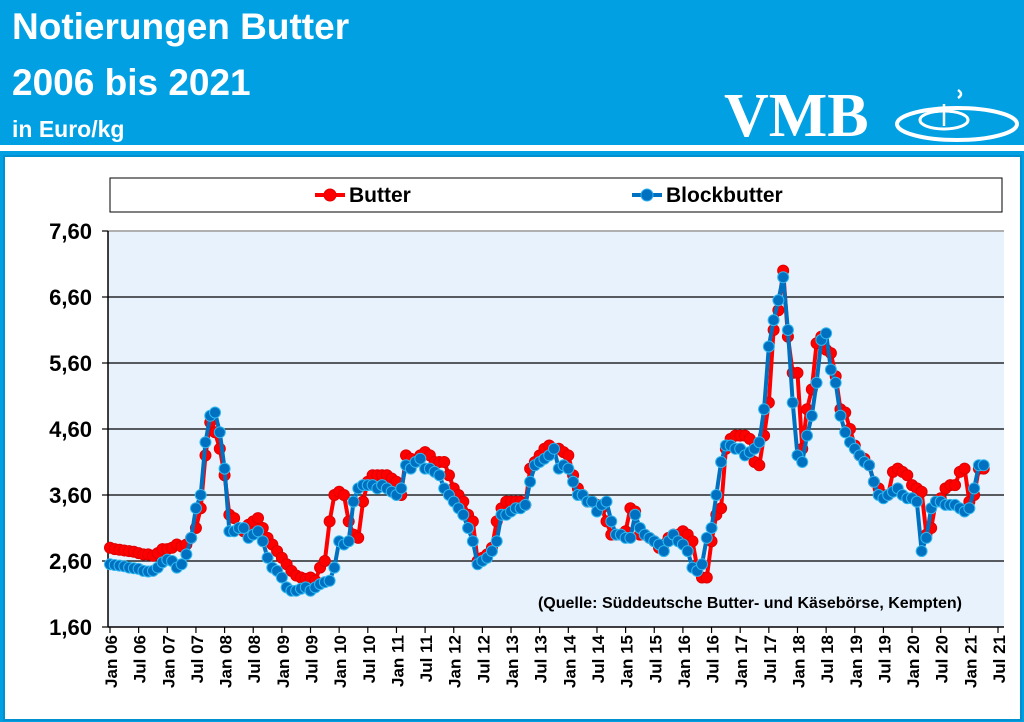  What do you see at coordinates (426, 658) in the screenshot?
I see `x-tick-label: Jul 11` at bounding box center [426, 658].